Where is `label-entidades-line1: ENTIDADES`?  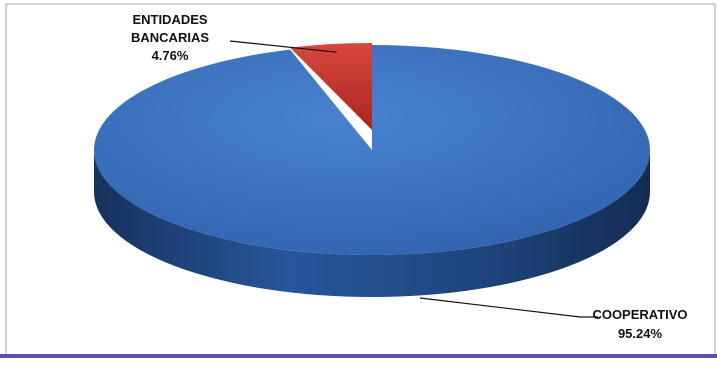 label-entidades-line1: ENTIDADES is located at coordinates (169, 19).